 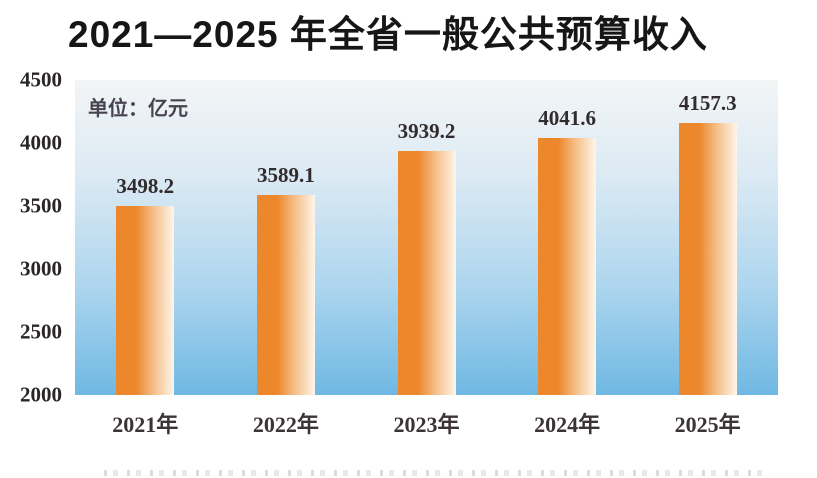 I want to click on bar-value-label: 4157.3, so click(x=707, y=103).